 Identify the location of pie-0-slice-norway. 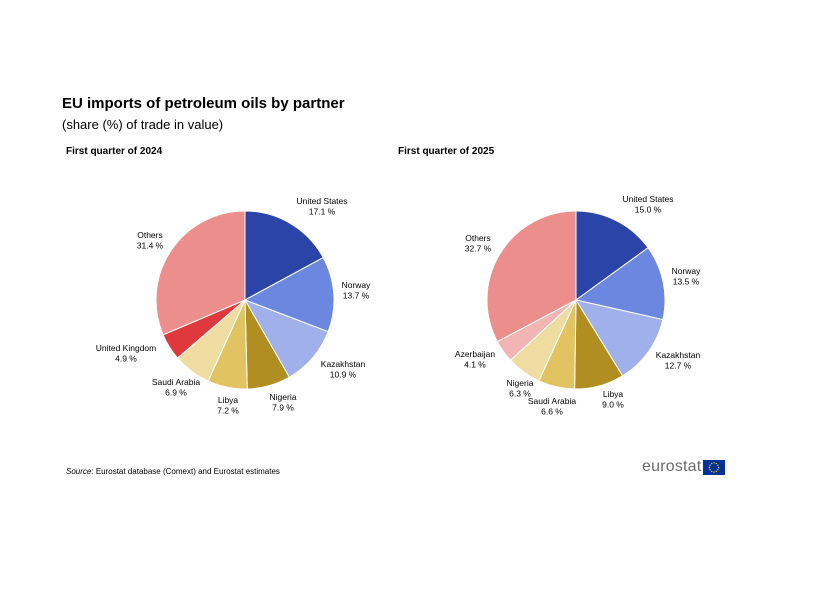
(289, 294).